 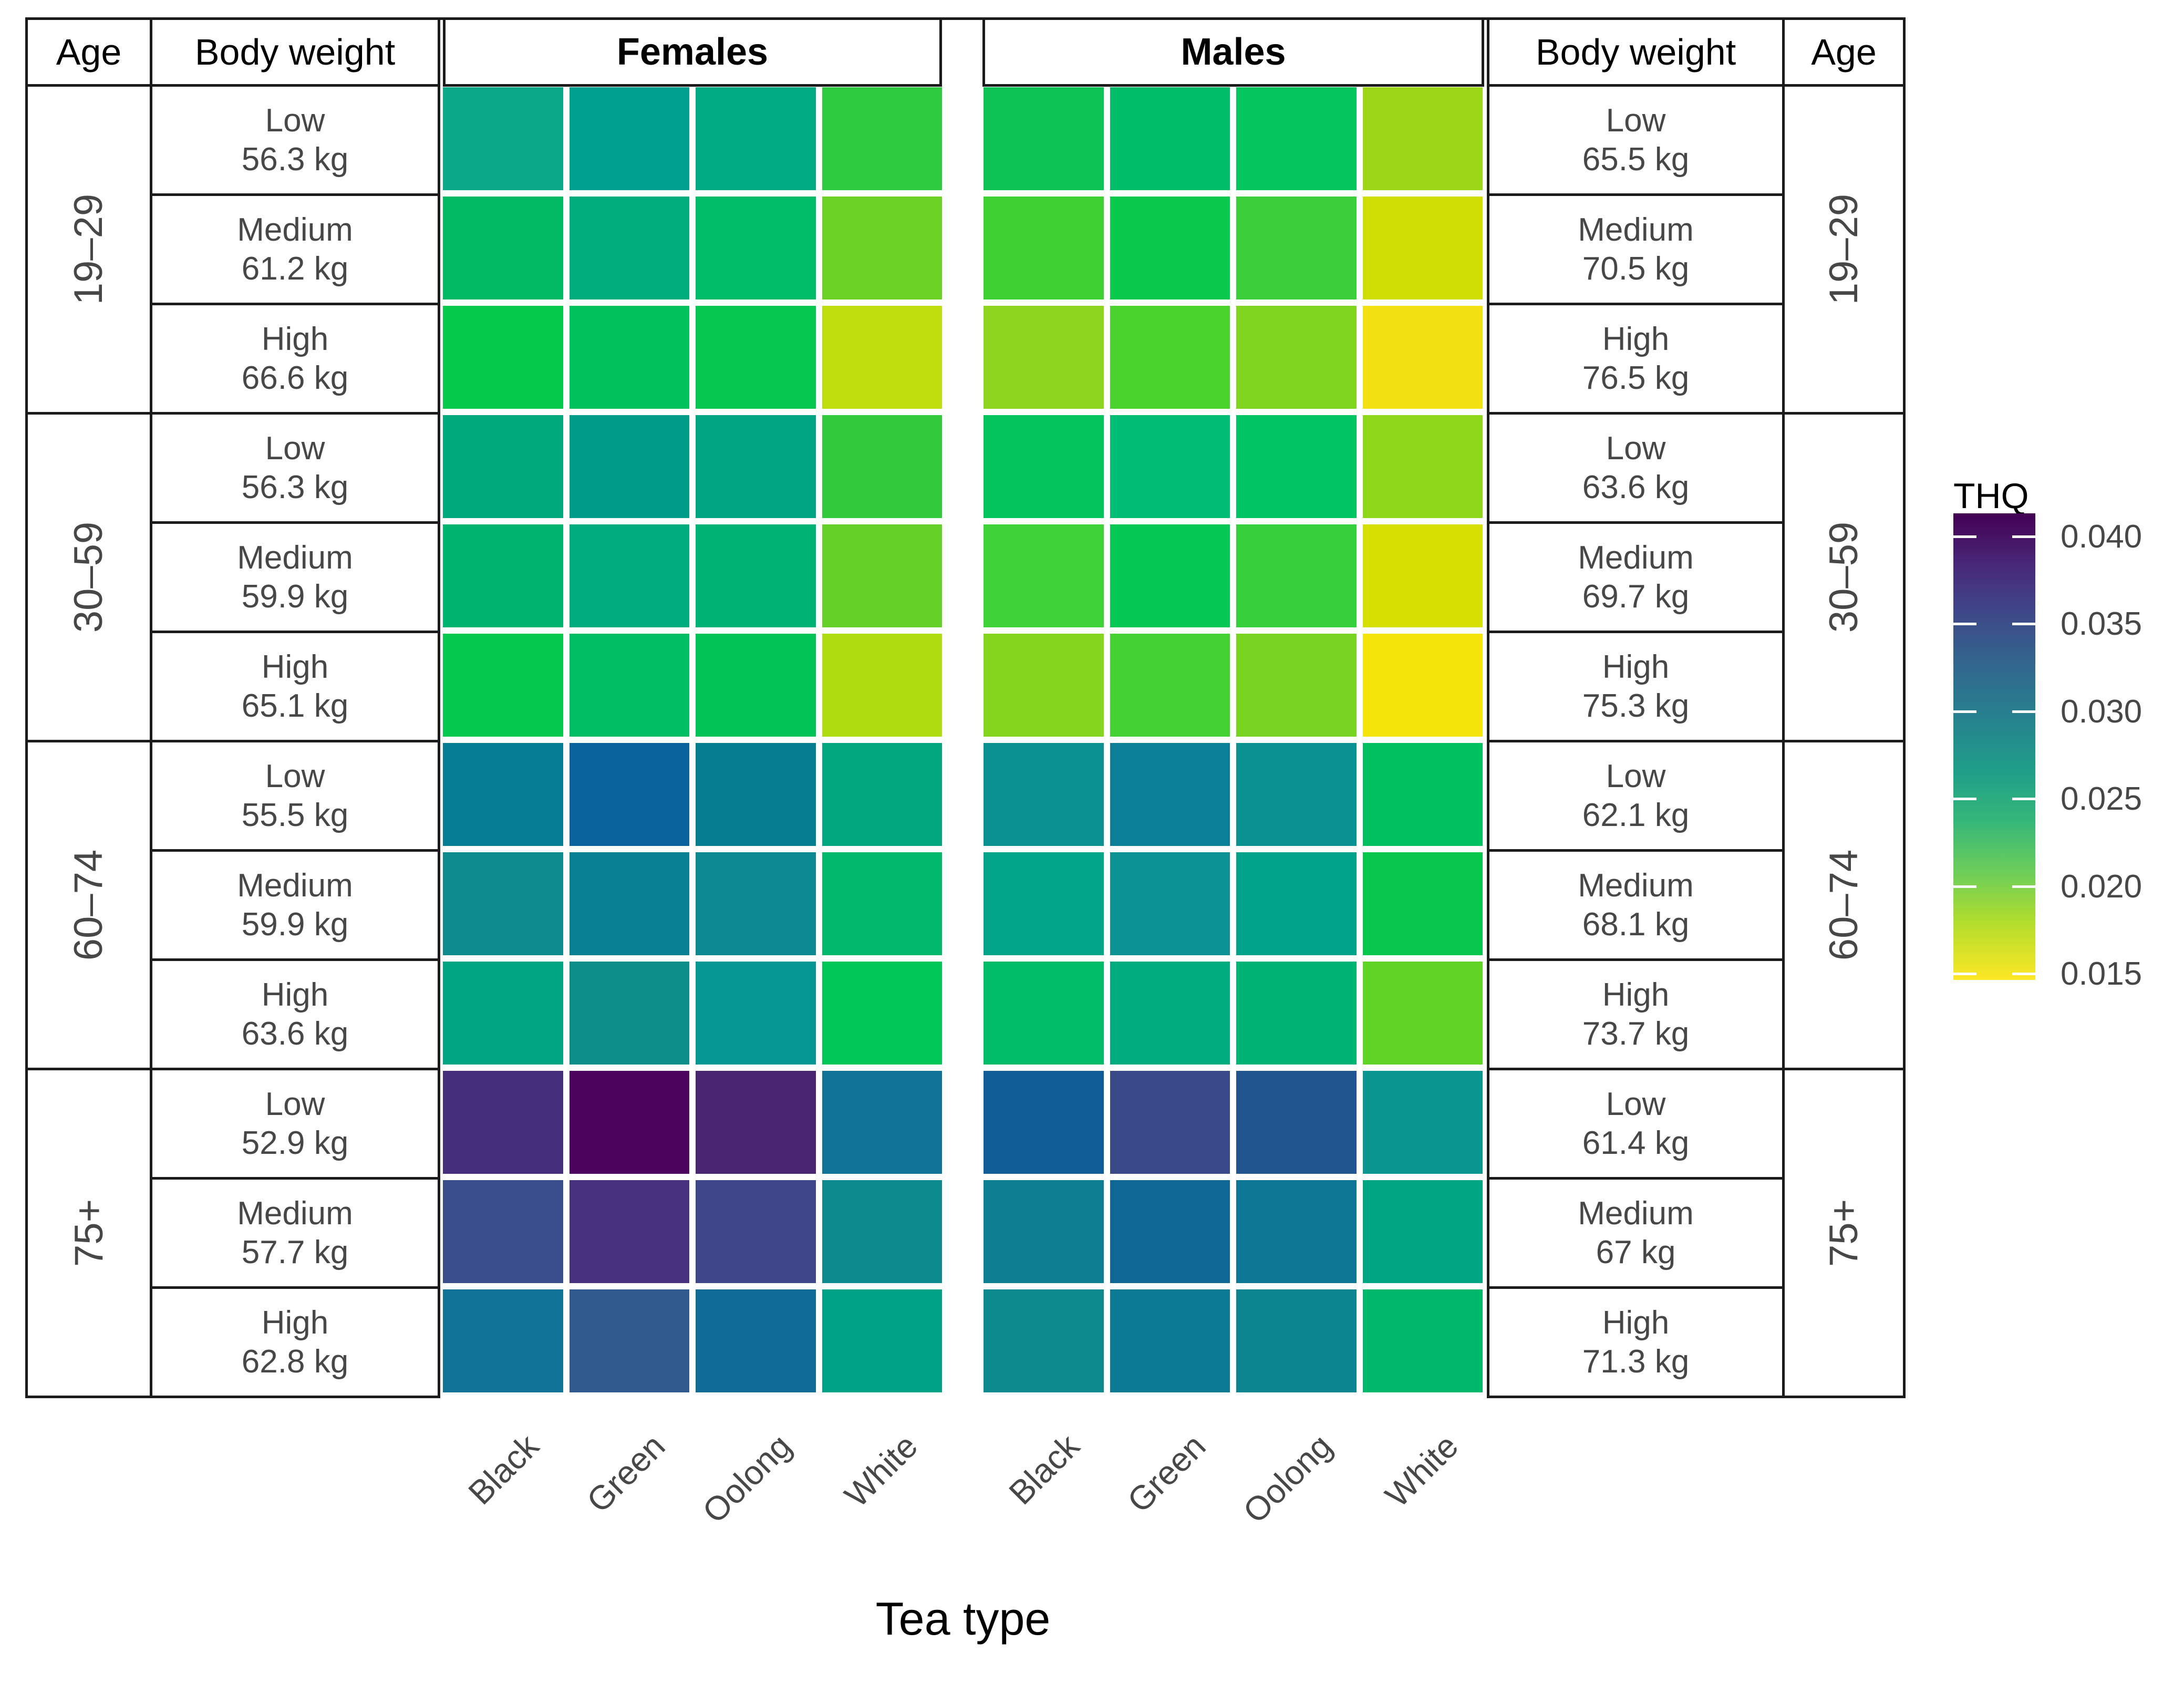 What do you see at coordinates (1843, 905) in the screenshot?
I see `age-group-label: 60–74` at bounding box center [1843, 905].